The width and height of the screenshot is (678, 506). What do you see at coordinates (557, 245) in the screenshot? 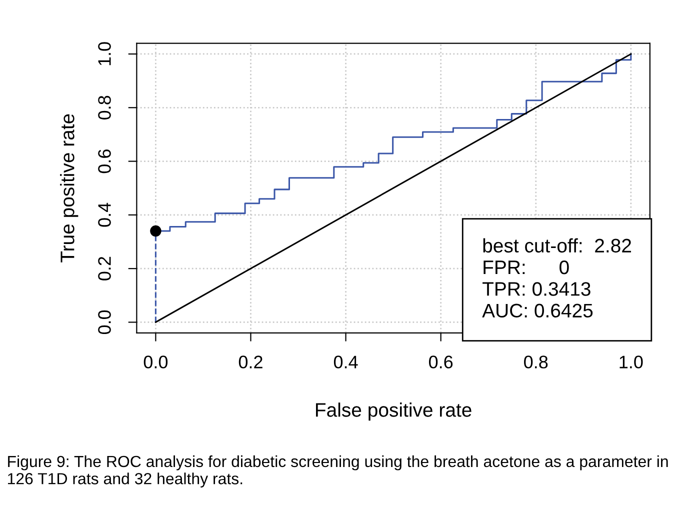
I see `annotation: best cut-off: 2.82` at bounding box center [557, 245].